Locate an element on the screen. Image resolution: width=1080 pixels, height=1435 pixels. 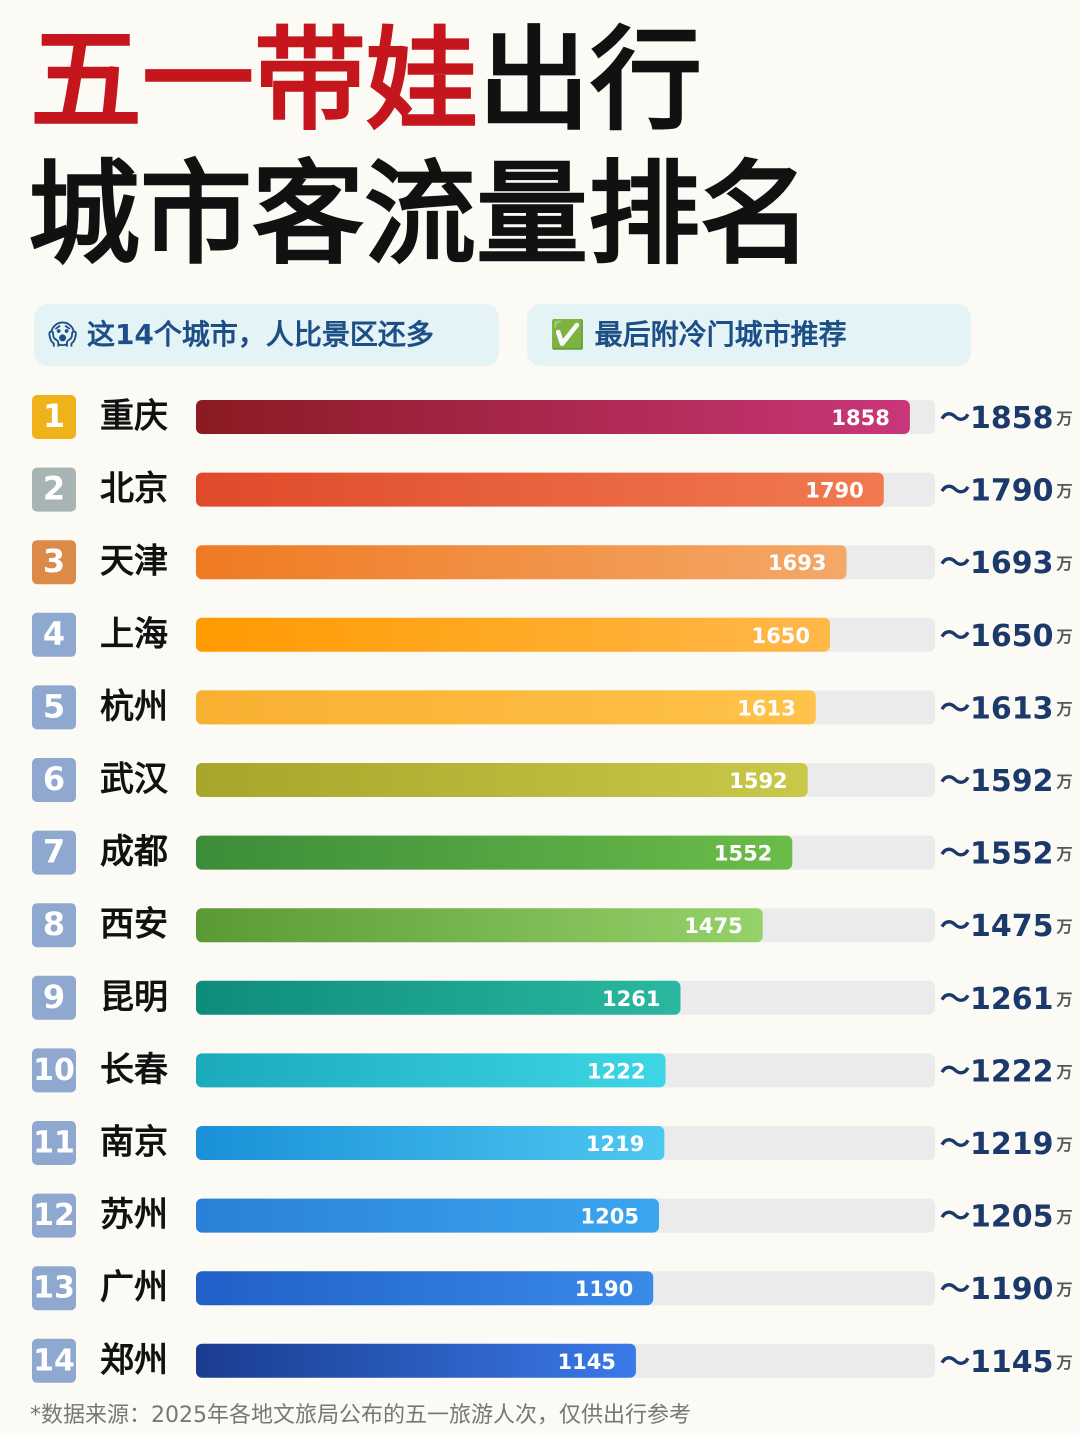
value-label: ～1552 万 is located at coordinates (1006, 853).